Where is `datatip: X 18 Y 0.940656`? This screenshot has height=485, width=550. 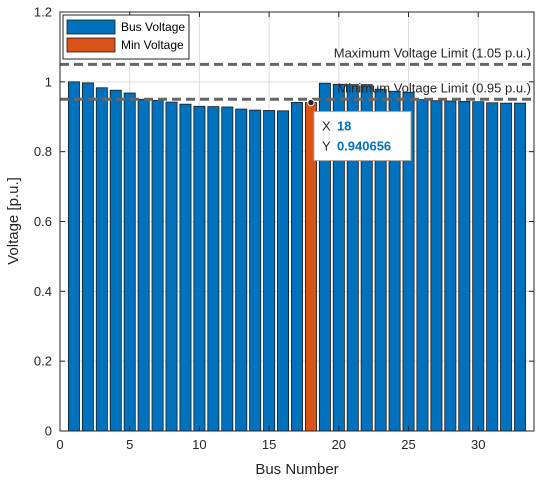 datatip: X 18 Y 0.940656 is located at coordinates (359, 130).